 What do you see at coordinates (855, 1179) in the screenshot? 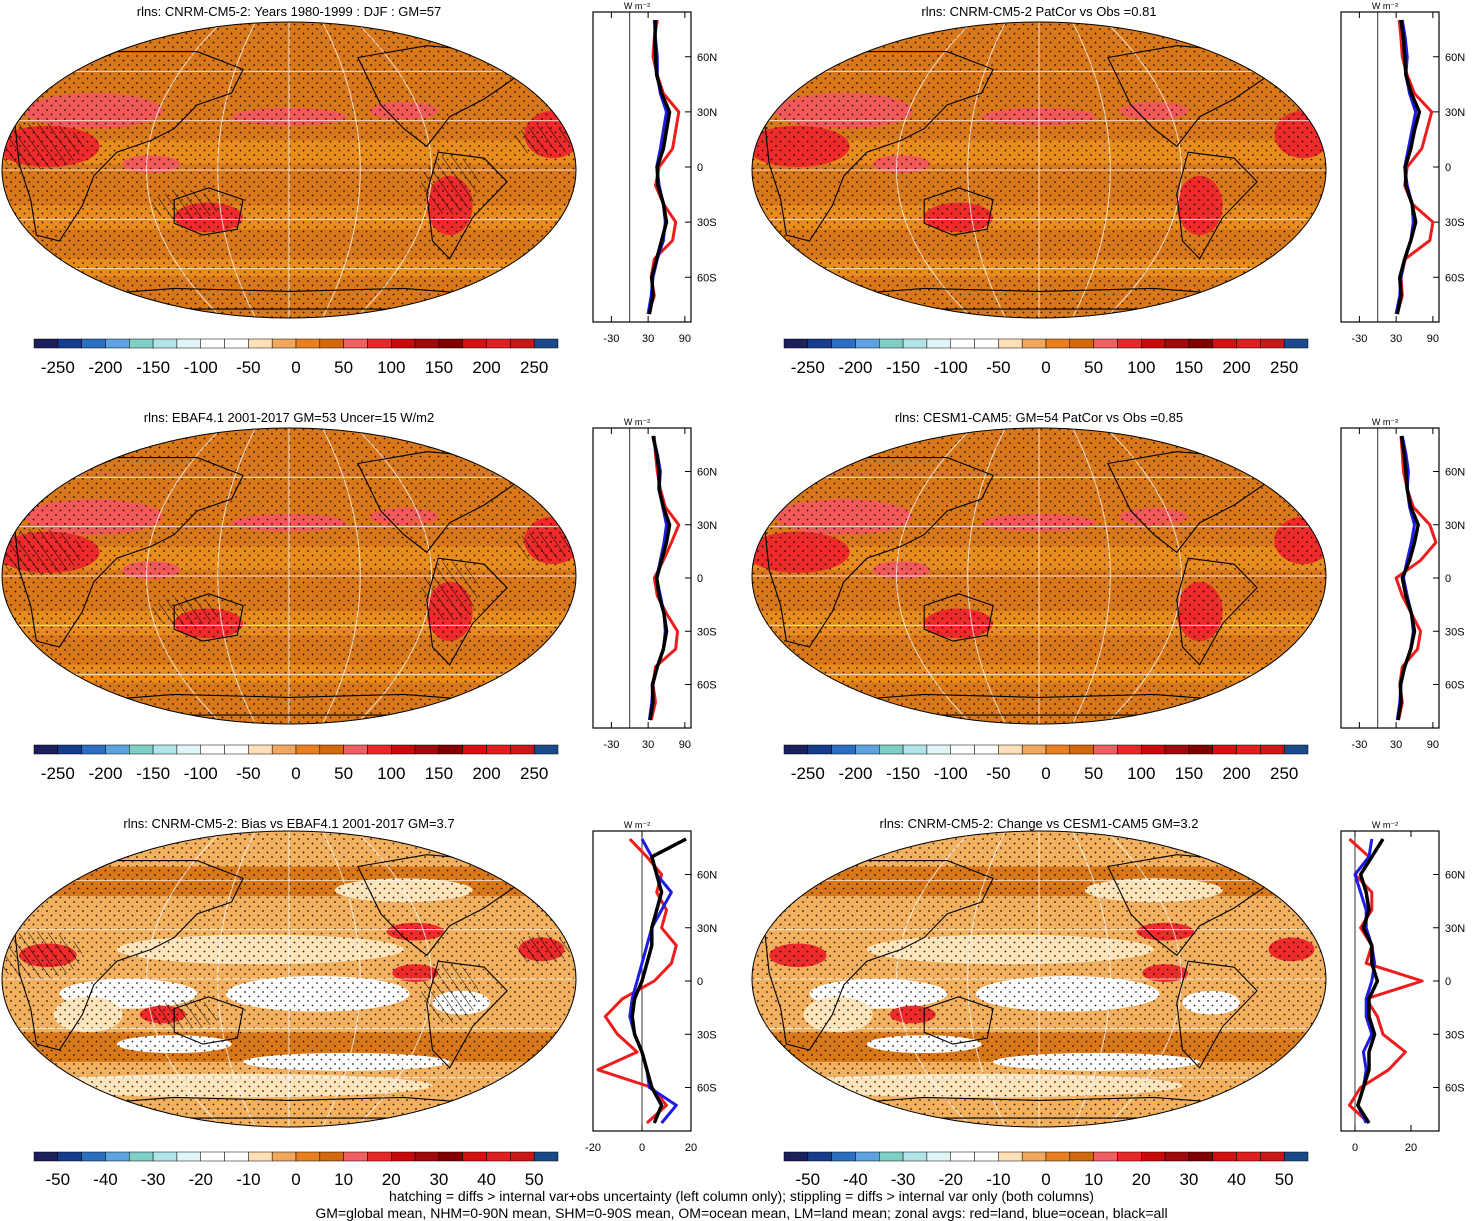
I see `colorbar-tick-label: -40` at bounding box center [855, 1179].